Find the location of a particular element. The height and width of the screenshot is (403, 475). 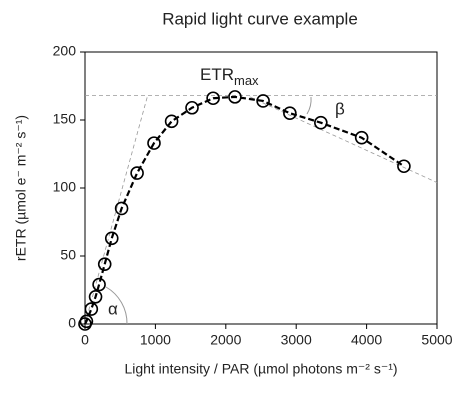

etr-subscript: max is located at coordinates (246, 80).